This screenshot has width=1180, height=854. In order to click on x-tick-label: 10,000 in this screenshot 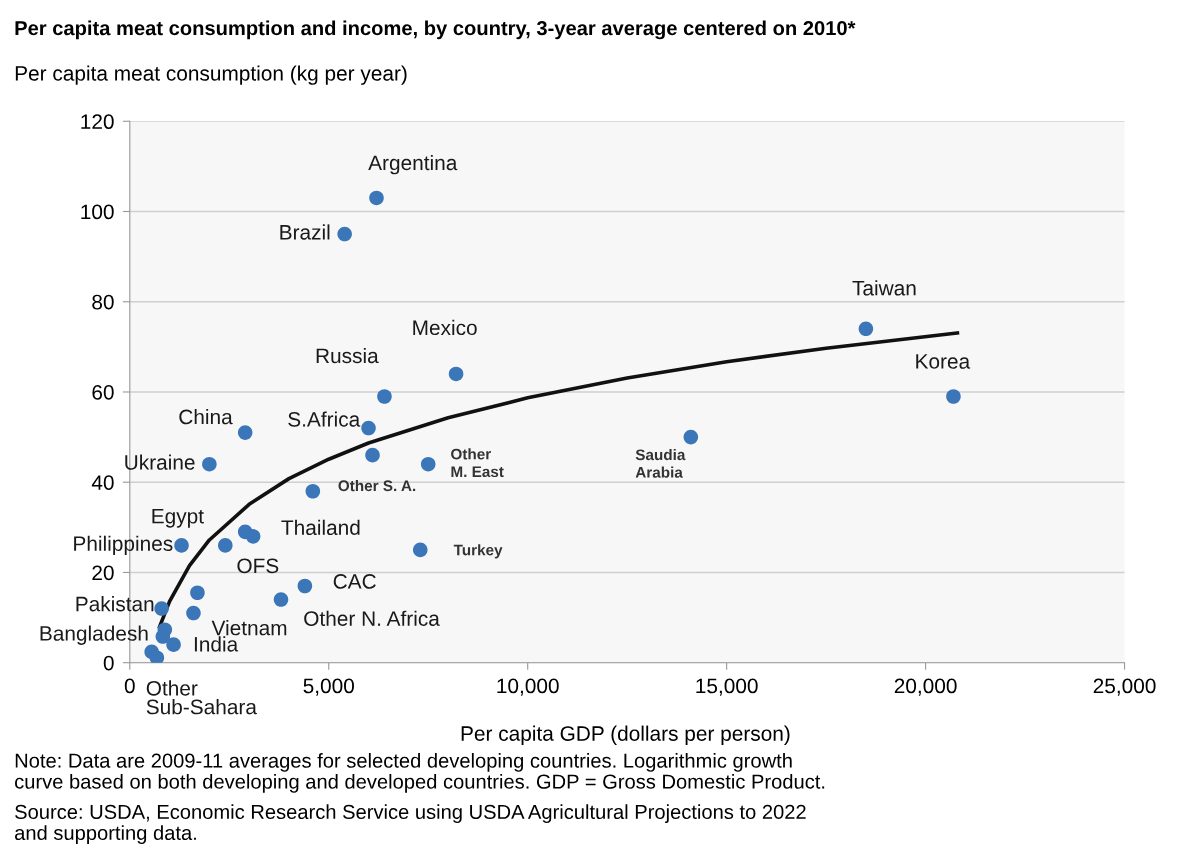, I will do `click(528, 687)`.